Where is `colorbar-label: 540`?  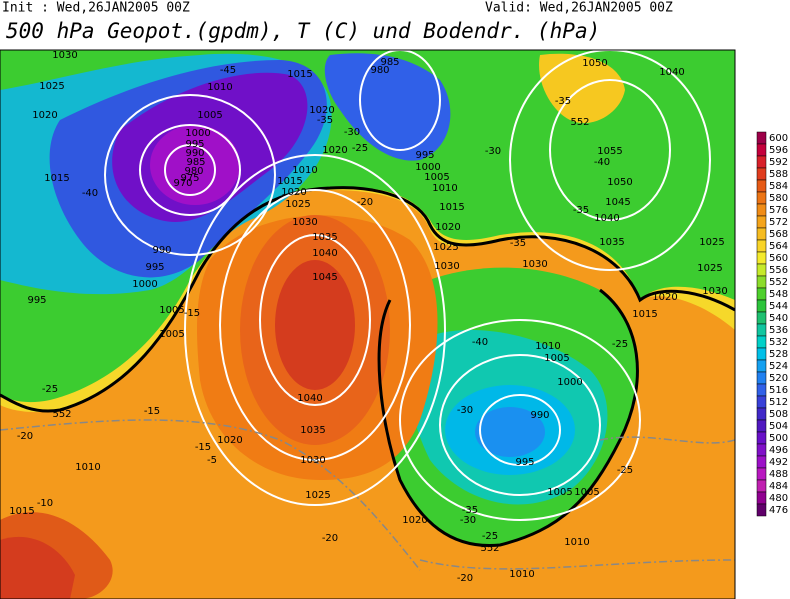 colorbar-label: 540 is located at coordinates (778, 318).